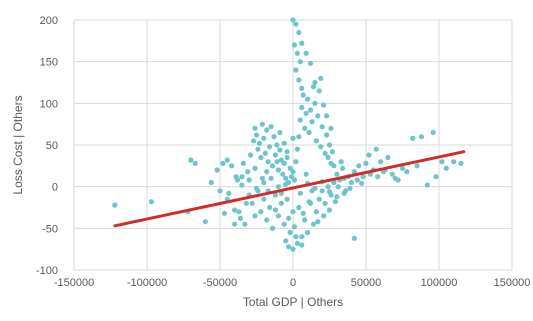  Describe the element at coordinates (50, 229) in the screenshot. I see `y-tick-label: -50` at that location.